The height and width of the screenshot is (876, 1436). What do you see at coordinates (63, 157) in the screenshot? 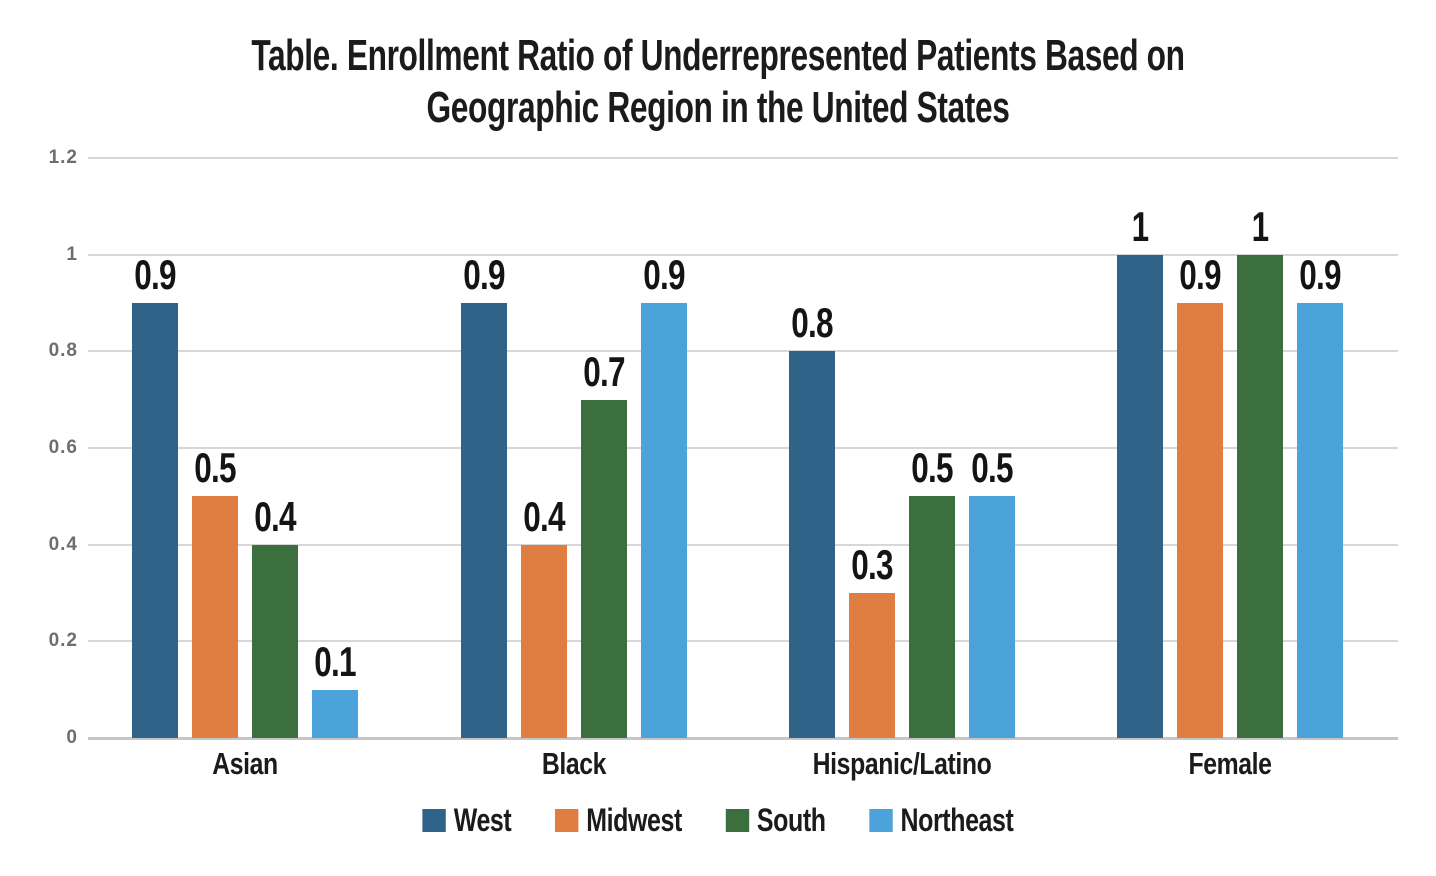
I see `y-axis-tick-label: 1.2` at bounding box center [63, 157].